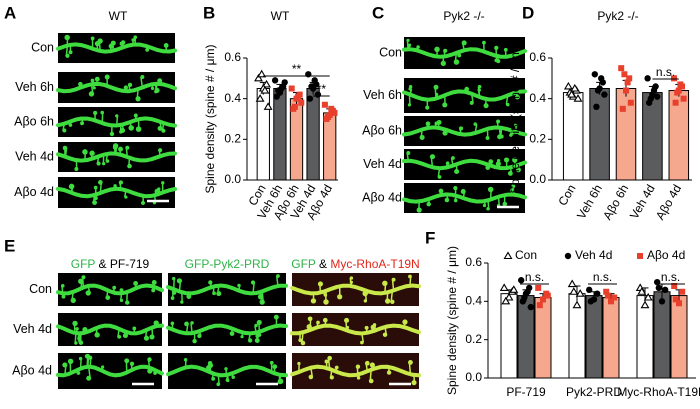 Image resolution: width=700 pixels, height=409 pixels. What do you see at coordinates (323, 264) in the screenshot?
I see `header-part: &` at bounding box center [323, 264].